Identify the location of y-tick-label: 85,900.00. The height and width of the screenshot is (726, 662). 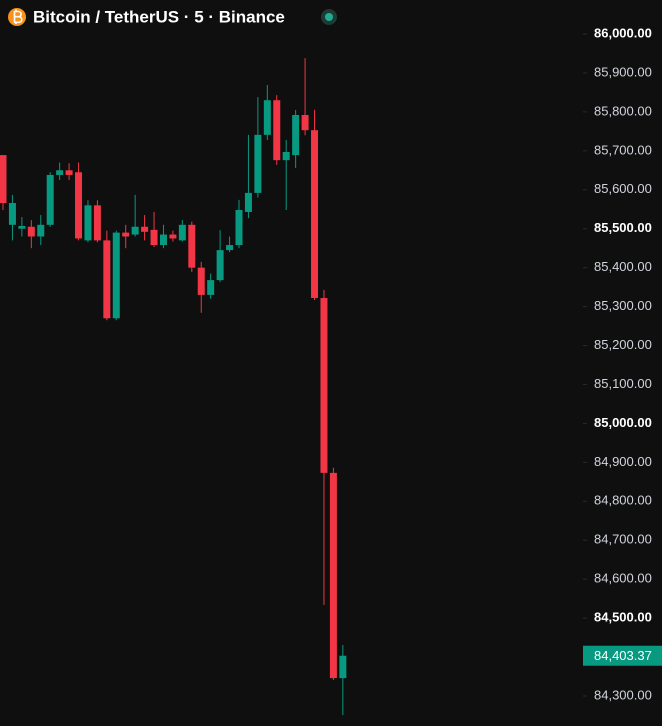
(623, 71).